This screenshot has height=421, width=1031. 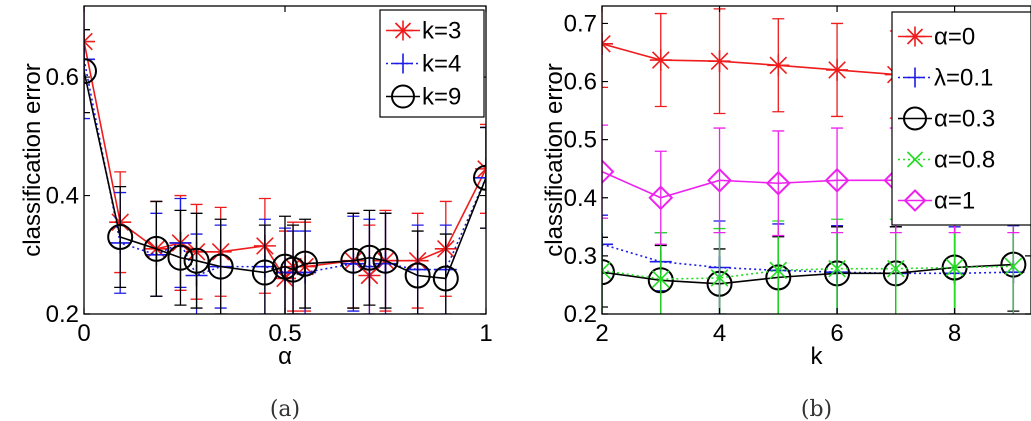 What do you see at coordinates (285, 356) in the screenshot?
I see `x-axis-label: α` at bounding box center [285, 356].